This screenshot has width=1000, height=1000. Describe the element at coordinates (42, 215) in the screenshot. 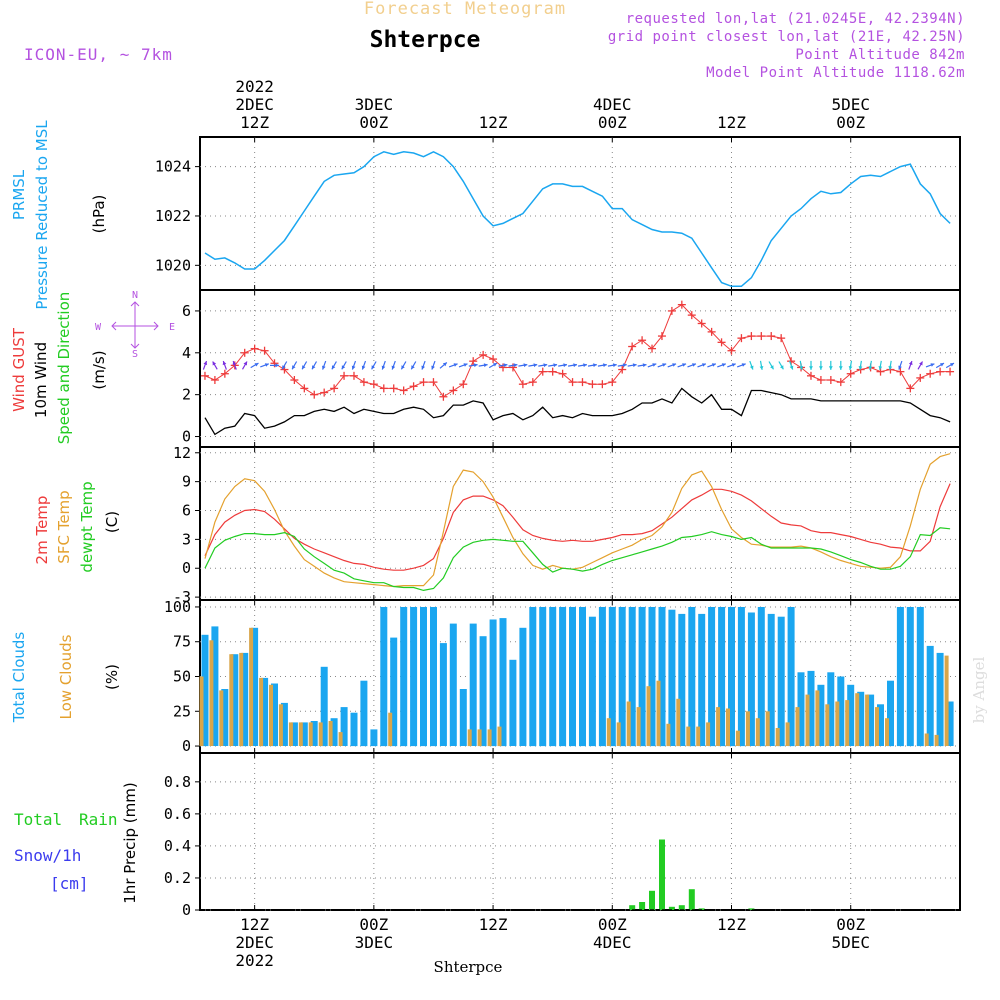

I see `pressure-label-msl: Pressure Reduced to MSL` at that location.